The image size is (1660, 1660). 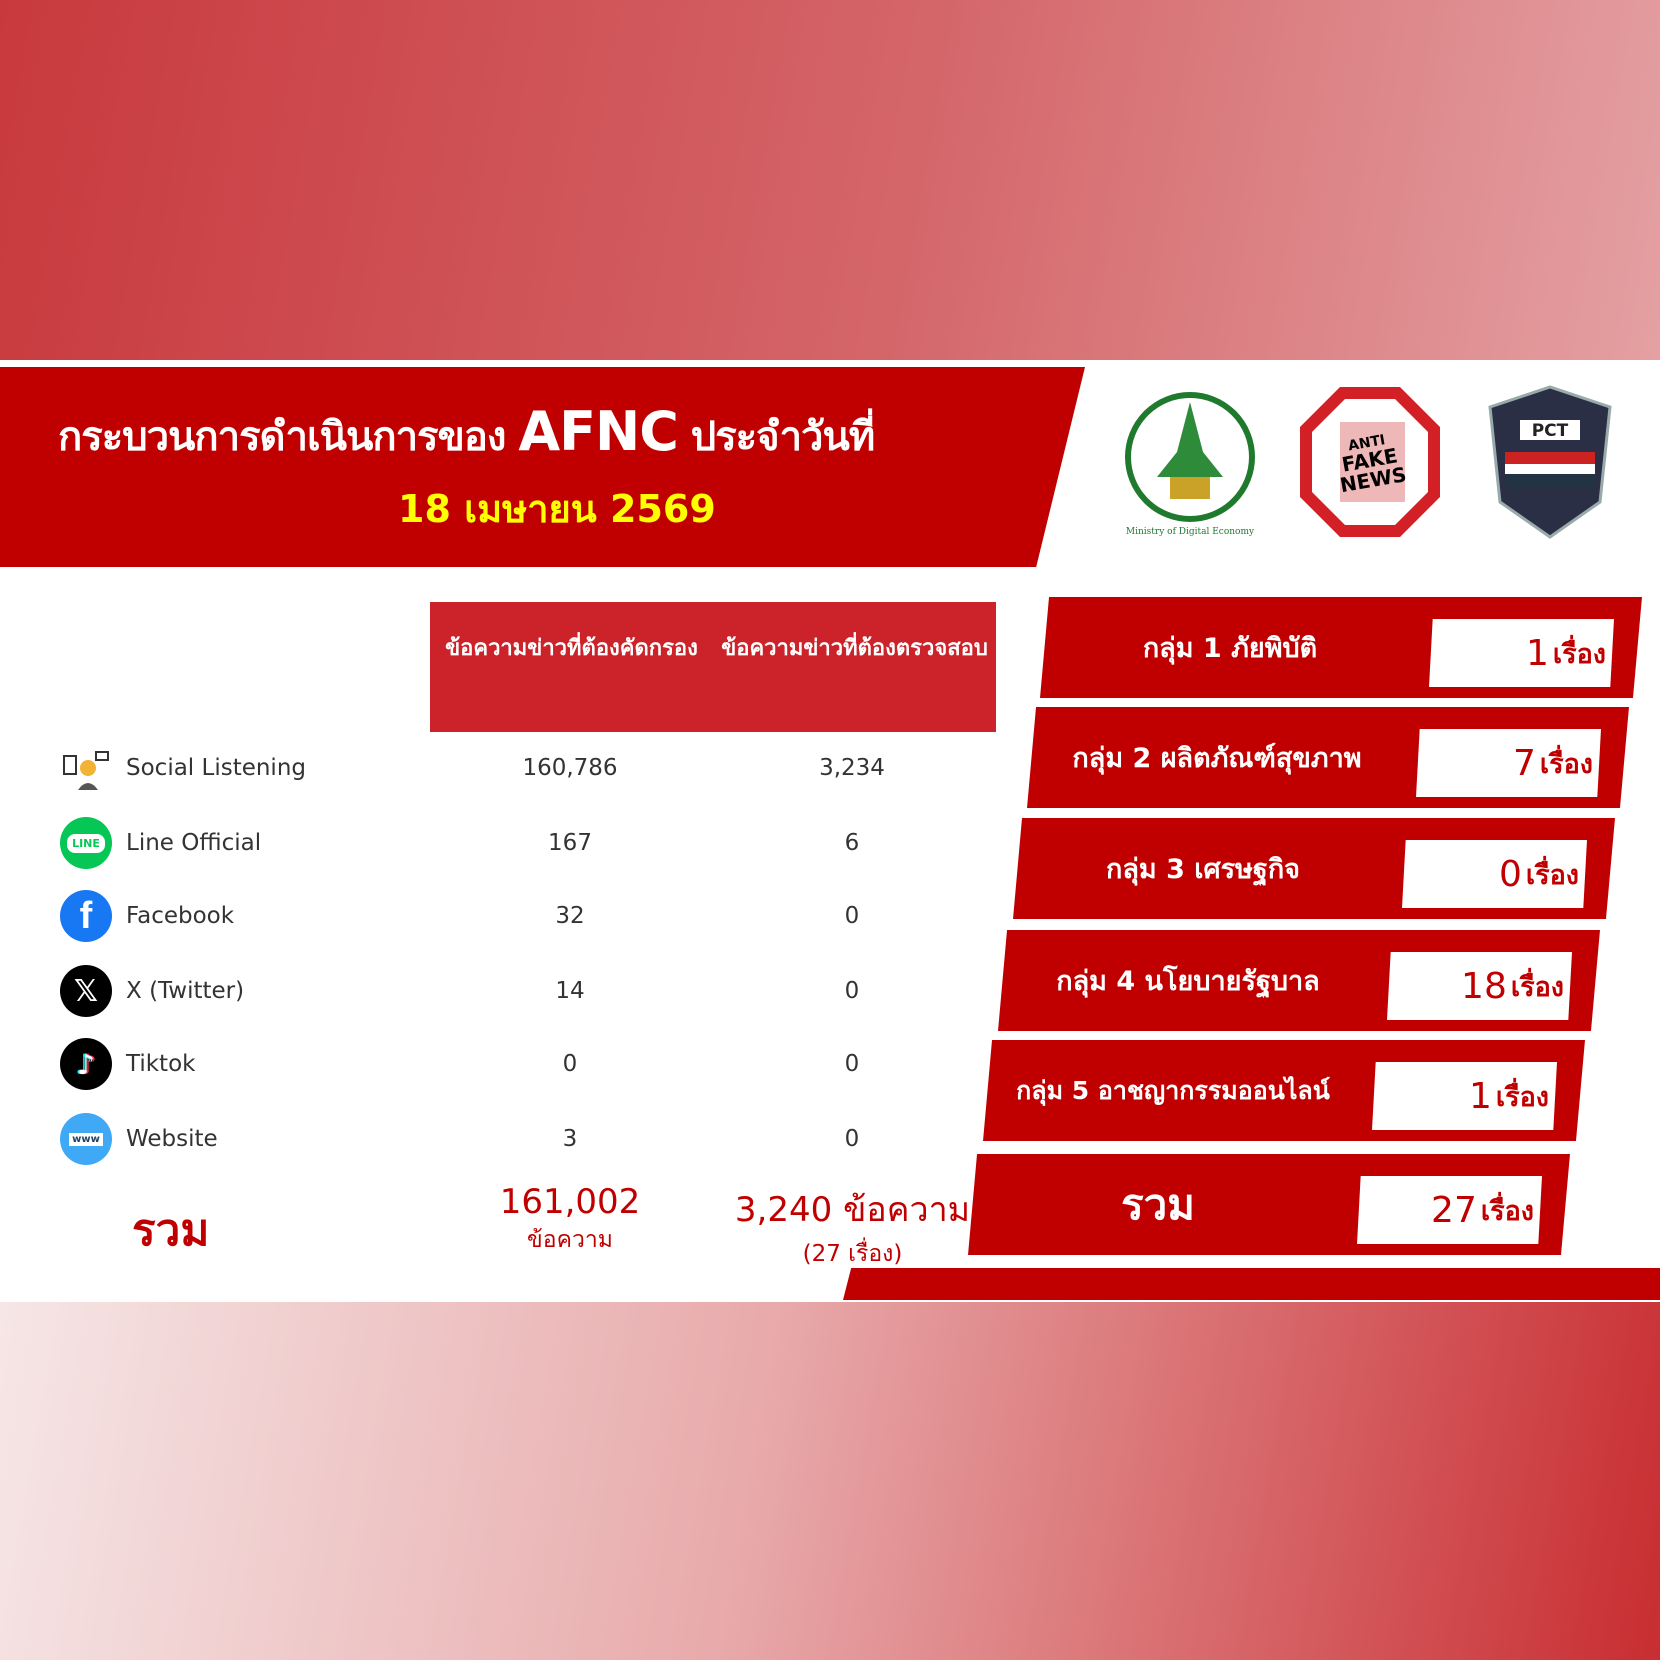 I want to click on total-screened: 161,002 ข้อความ, so click(x=570, y=1220).